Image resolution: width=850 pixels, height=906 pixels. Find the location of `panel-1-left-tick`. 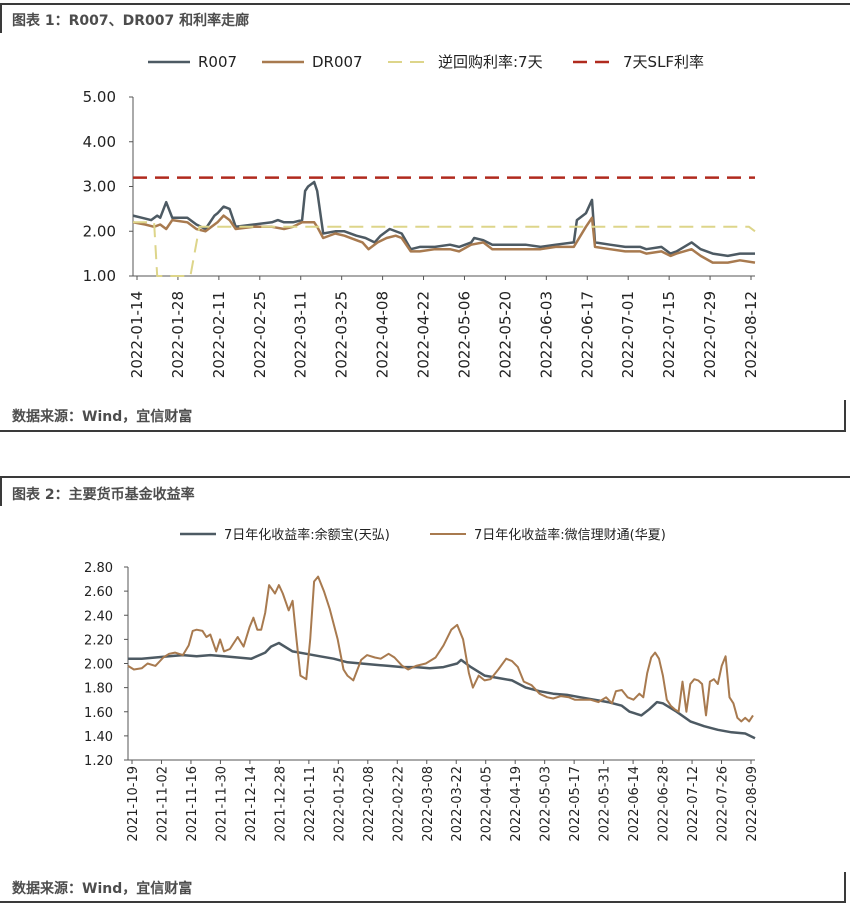

panel-1-left-tick is located at coordinates (1, 18).